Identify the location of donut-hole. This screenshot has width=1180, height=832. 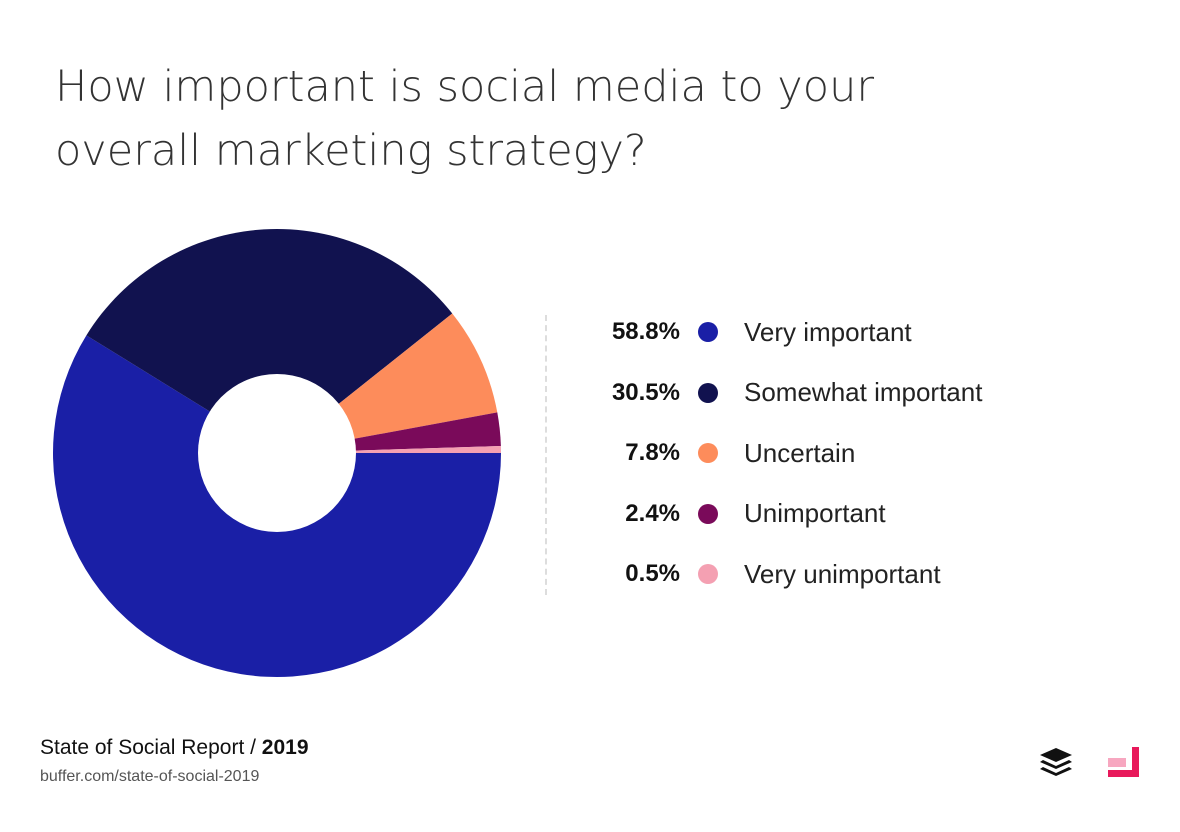
(277, 453).